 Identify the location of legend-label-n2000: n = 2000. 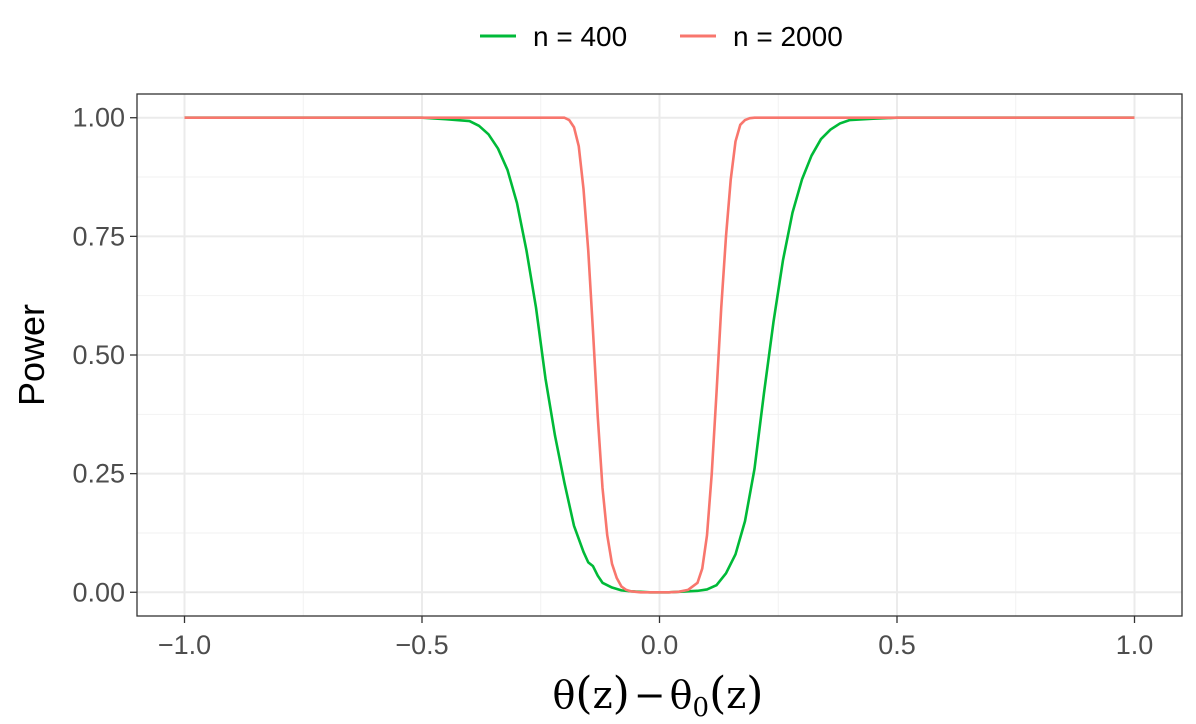
(788, 36).